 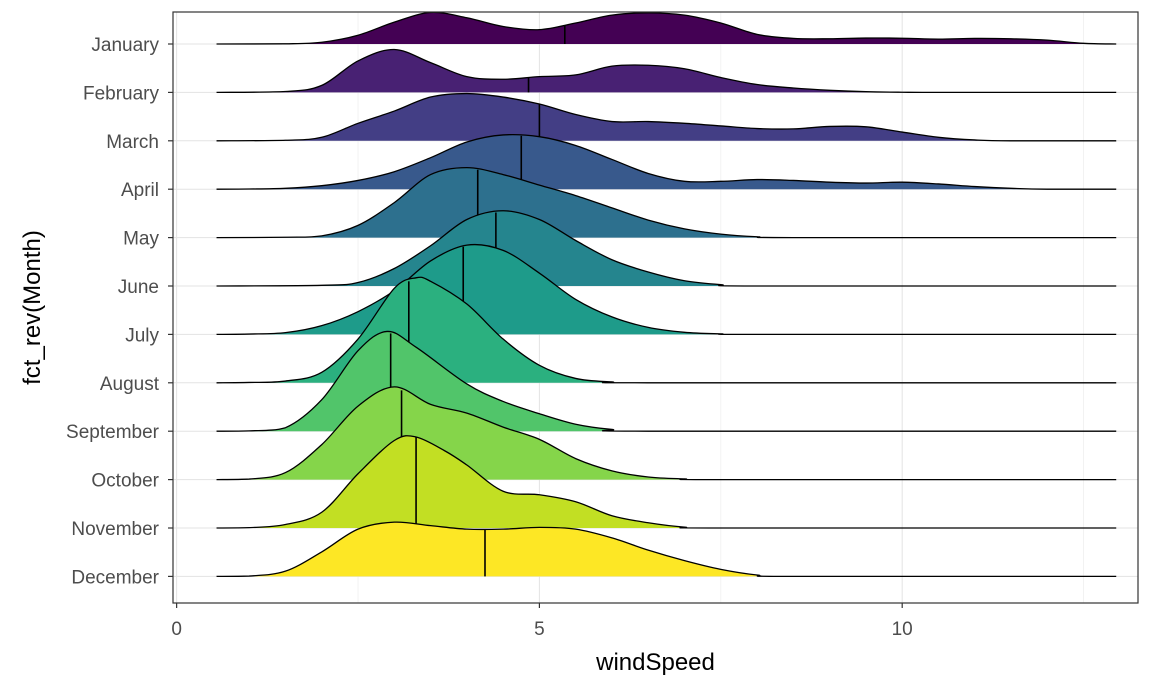 What do you see at coordinates (539, 629) in the screenshot?
I see `x-tick-label: 5` at bounding box center [539, 629].